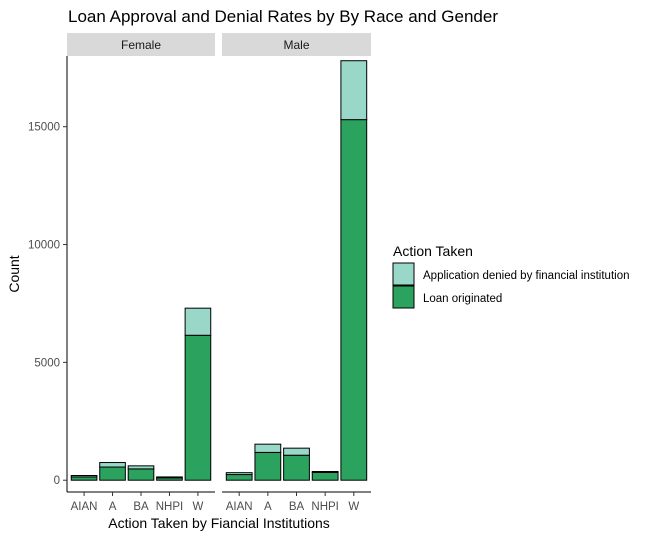 The height and width of the screenshot is (538, 659). Describe the element at coordinates (169, 477) in the screenshot. I see `bar-female-nhpi-denied` at that location.